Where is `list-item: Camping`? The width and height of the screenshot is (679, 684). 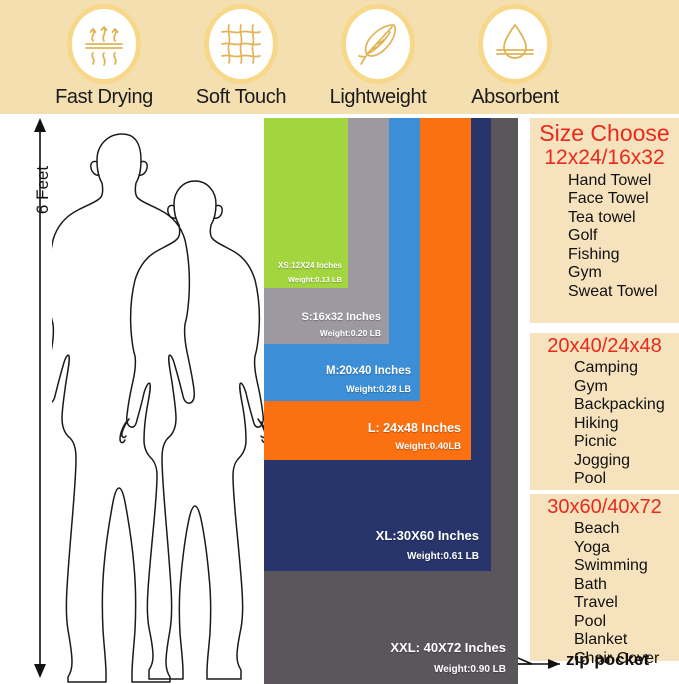 list-item: Camping is located at coordinates (606, 367).